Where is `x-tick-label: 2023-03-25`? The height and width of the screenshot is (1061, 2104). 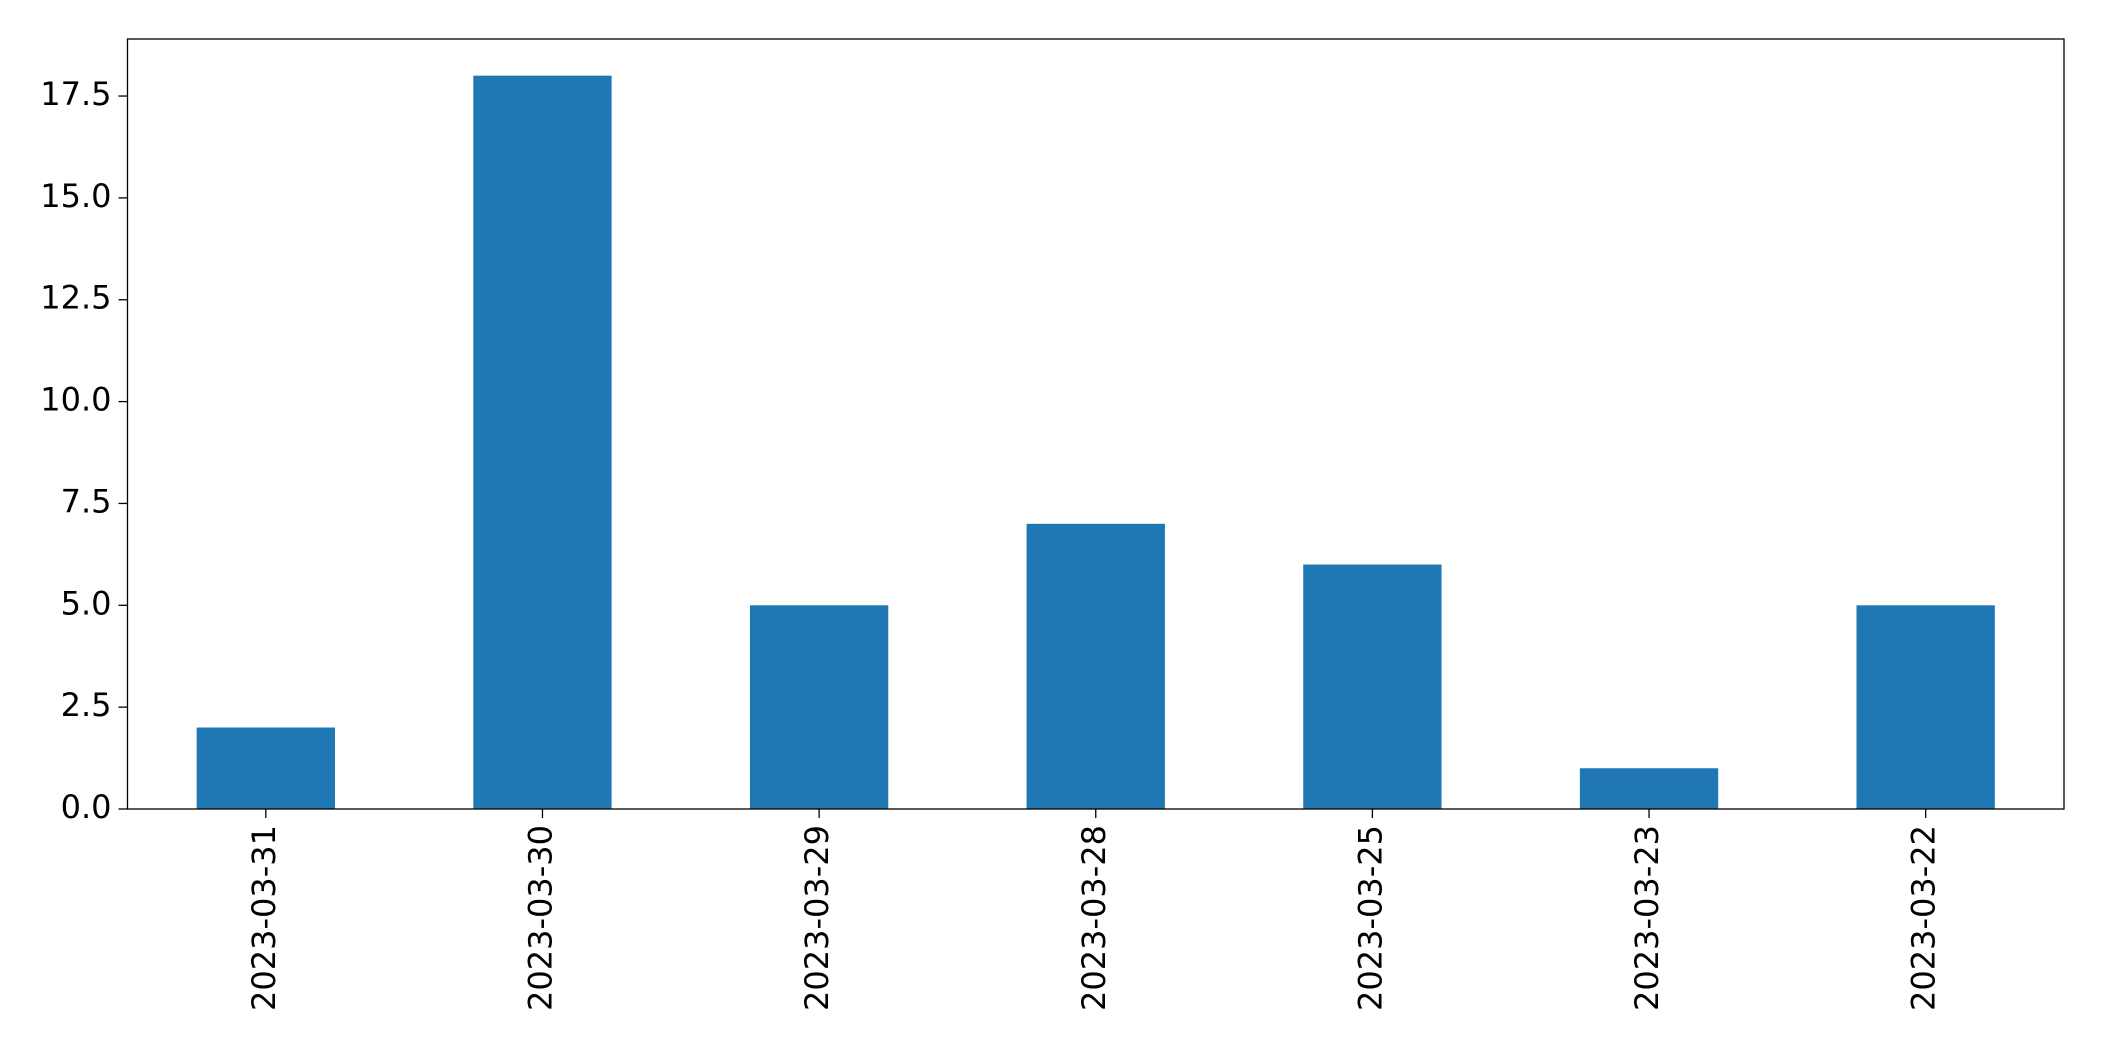
x-tick-label: 2023-03-25 is located at coordinates (1370, 918).